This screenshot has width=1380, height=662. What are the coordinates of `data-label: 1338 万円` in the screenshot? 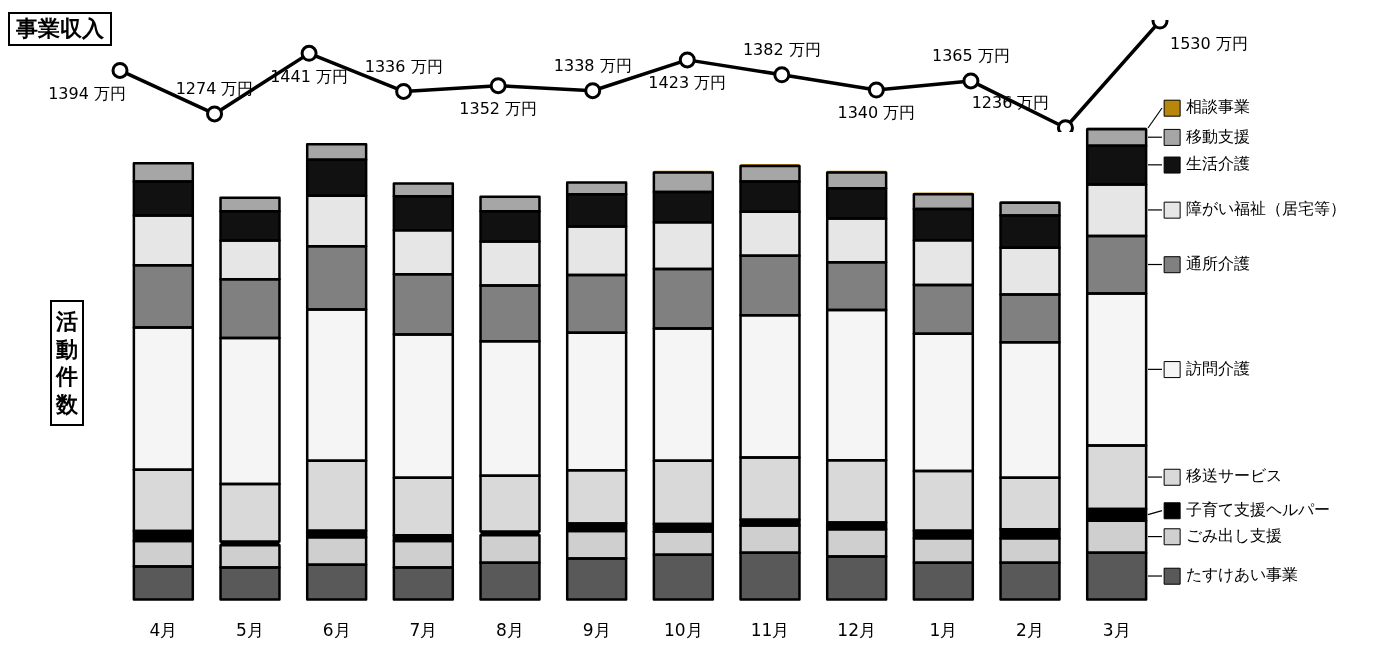 It's located at (592, 65).